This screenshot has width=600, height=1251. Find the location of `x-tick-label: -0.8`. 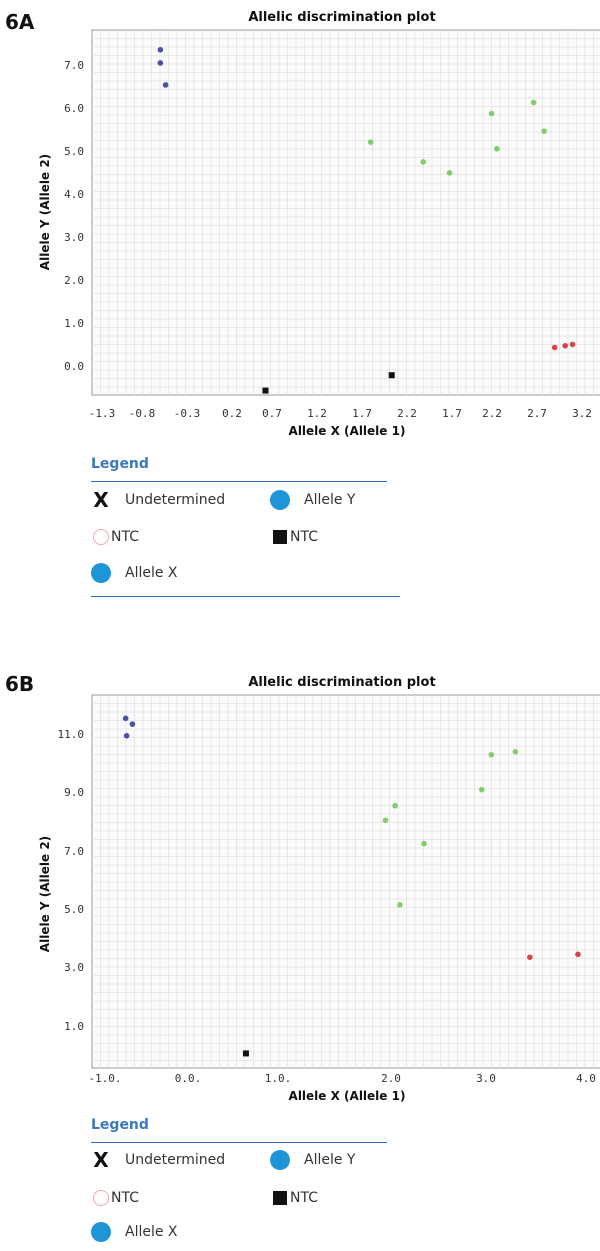

x-tick-label: -0.8 is located at coordinates (142, 413).